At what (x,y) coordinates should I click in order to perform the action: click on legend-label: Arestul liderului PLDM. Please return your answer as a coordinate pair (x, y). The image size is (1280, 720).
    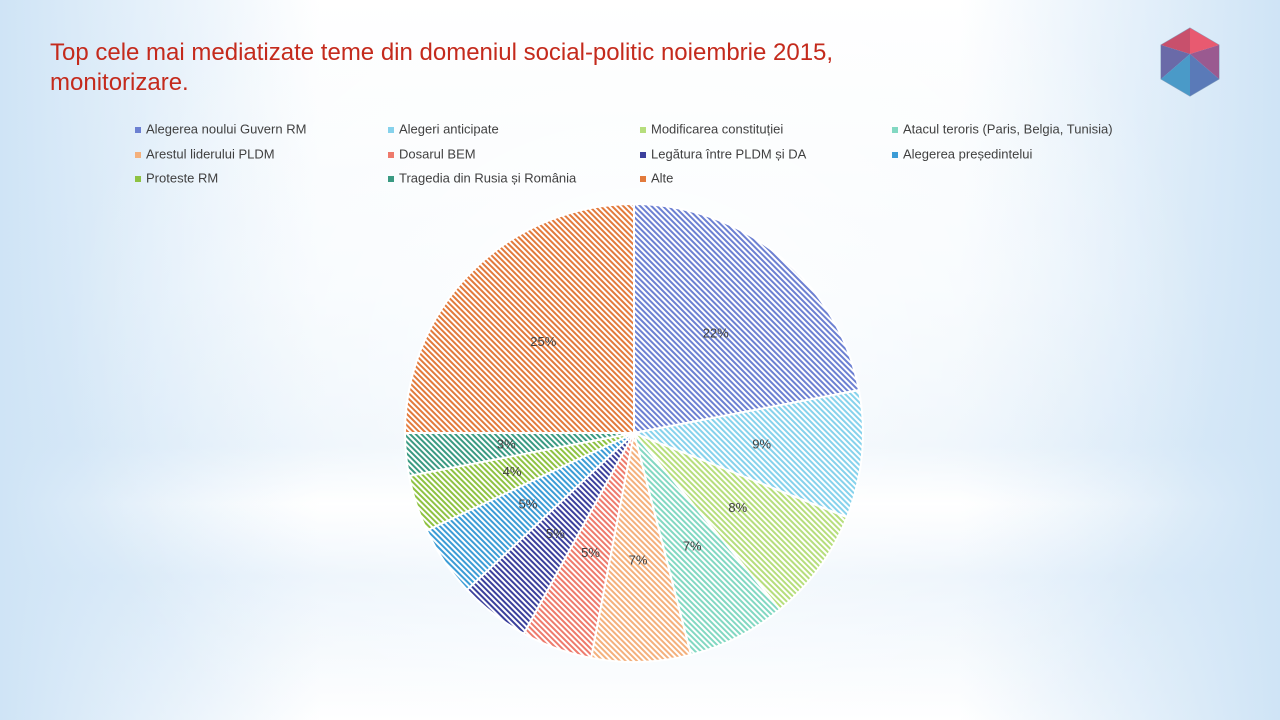
    Looking at the image, I should click on (210, 153).